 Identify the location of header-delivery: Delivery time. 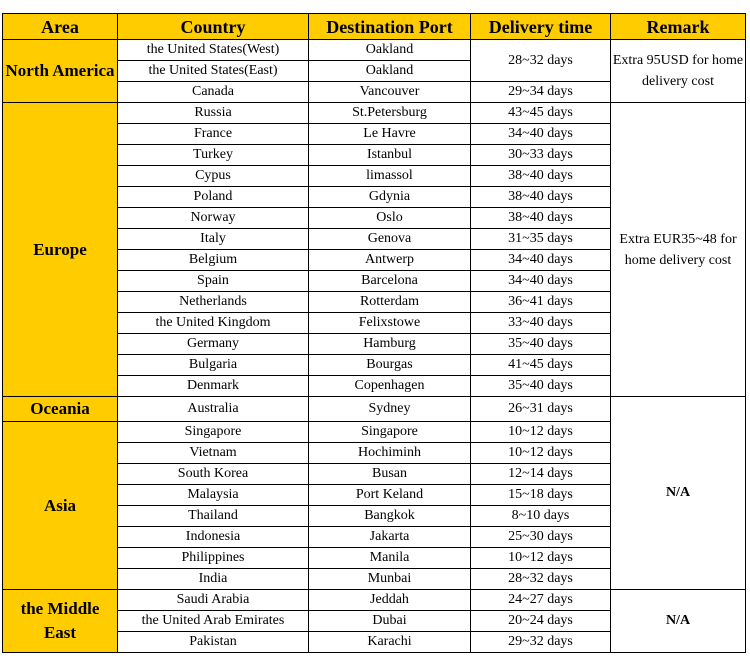
(540, 26).